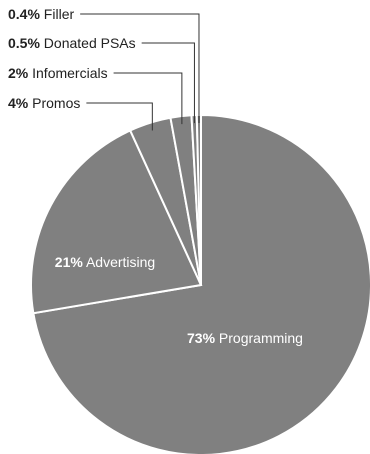  I want to click on leader-lines, so click(140, 72).